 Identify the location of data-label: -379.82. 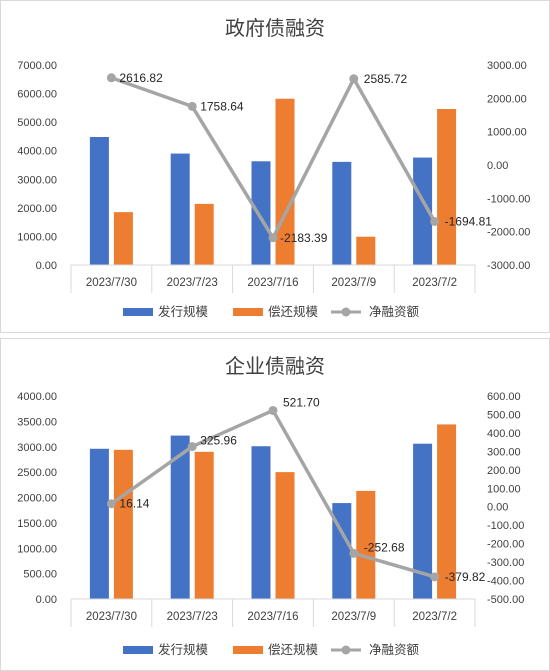
(465, 577).